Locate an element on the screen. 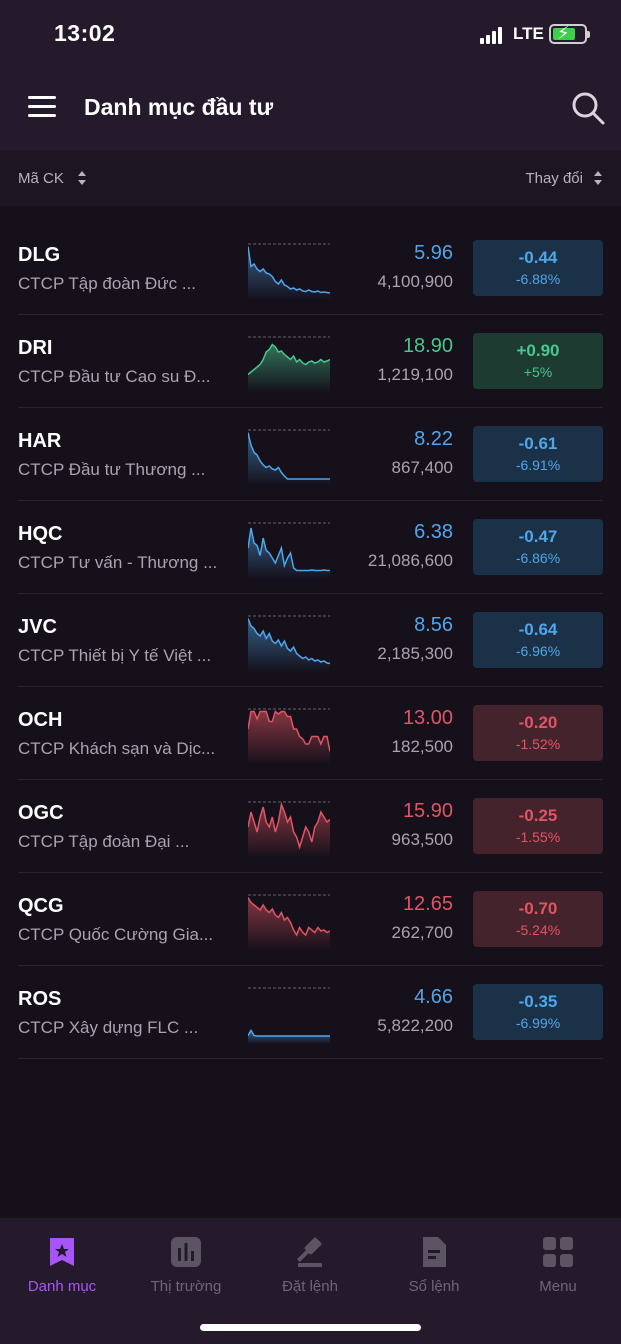  change-badge: -0.61 -6.91% is located at coordinates (538, 454).